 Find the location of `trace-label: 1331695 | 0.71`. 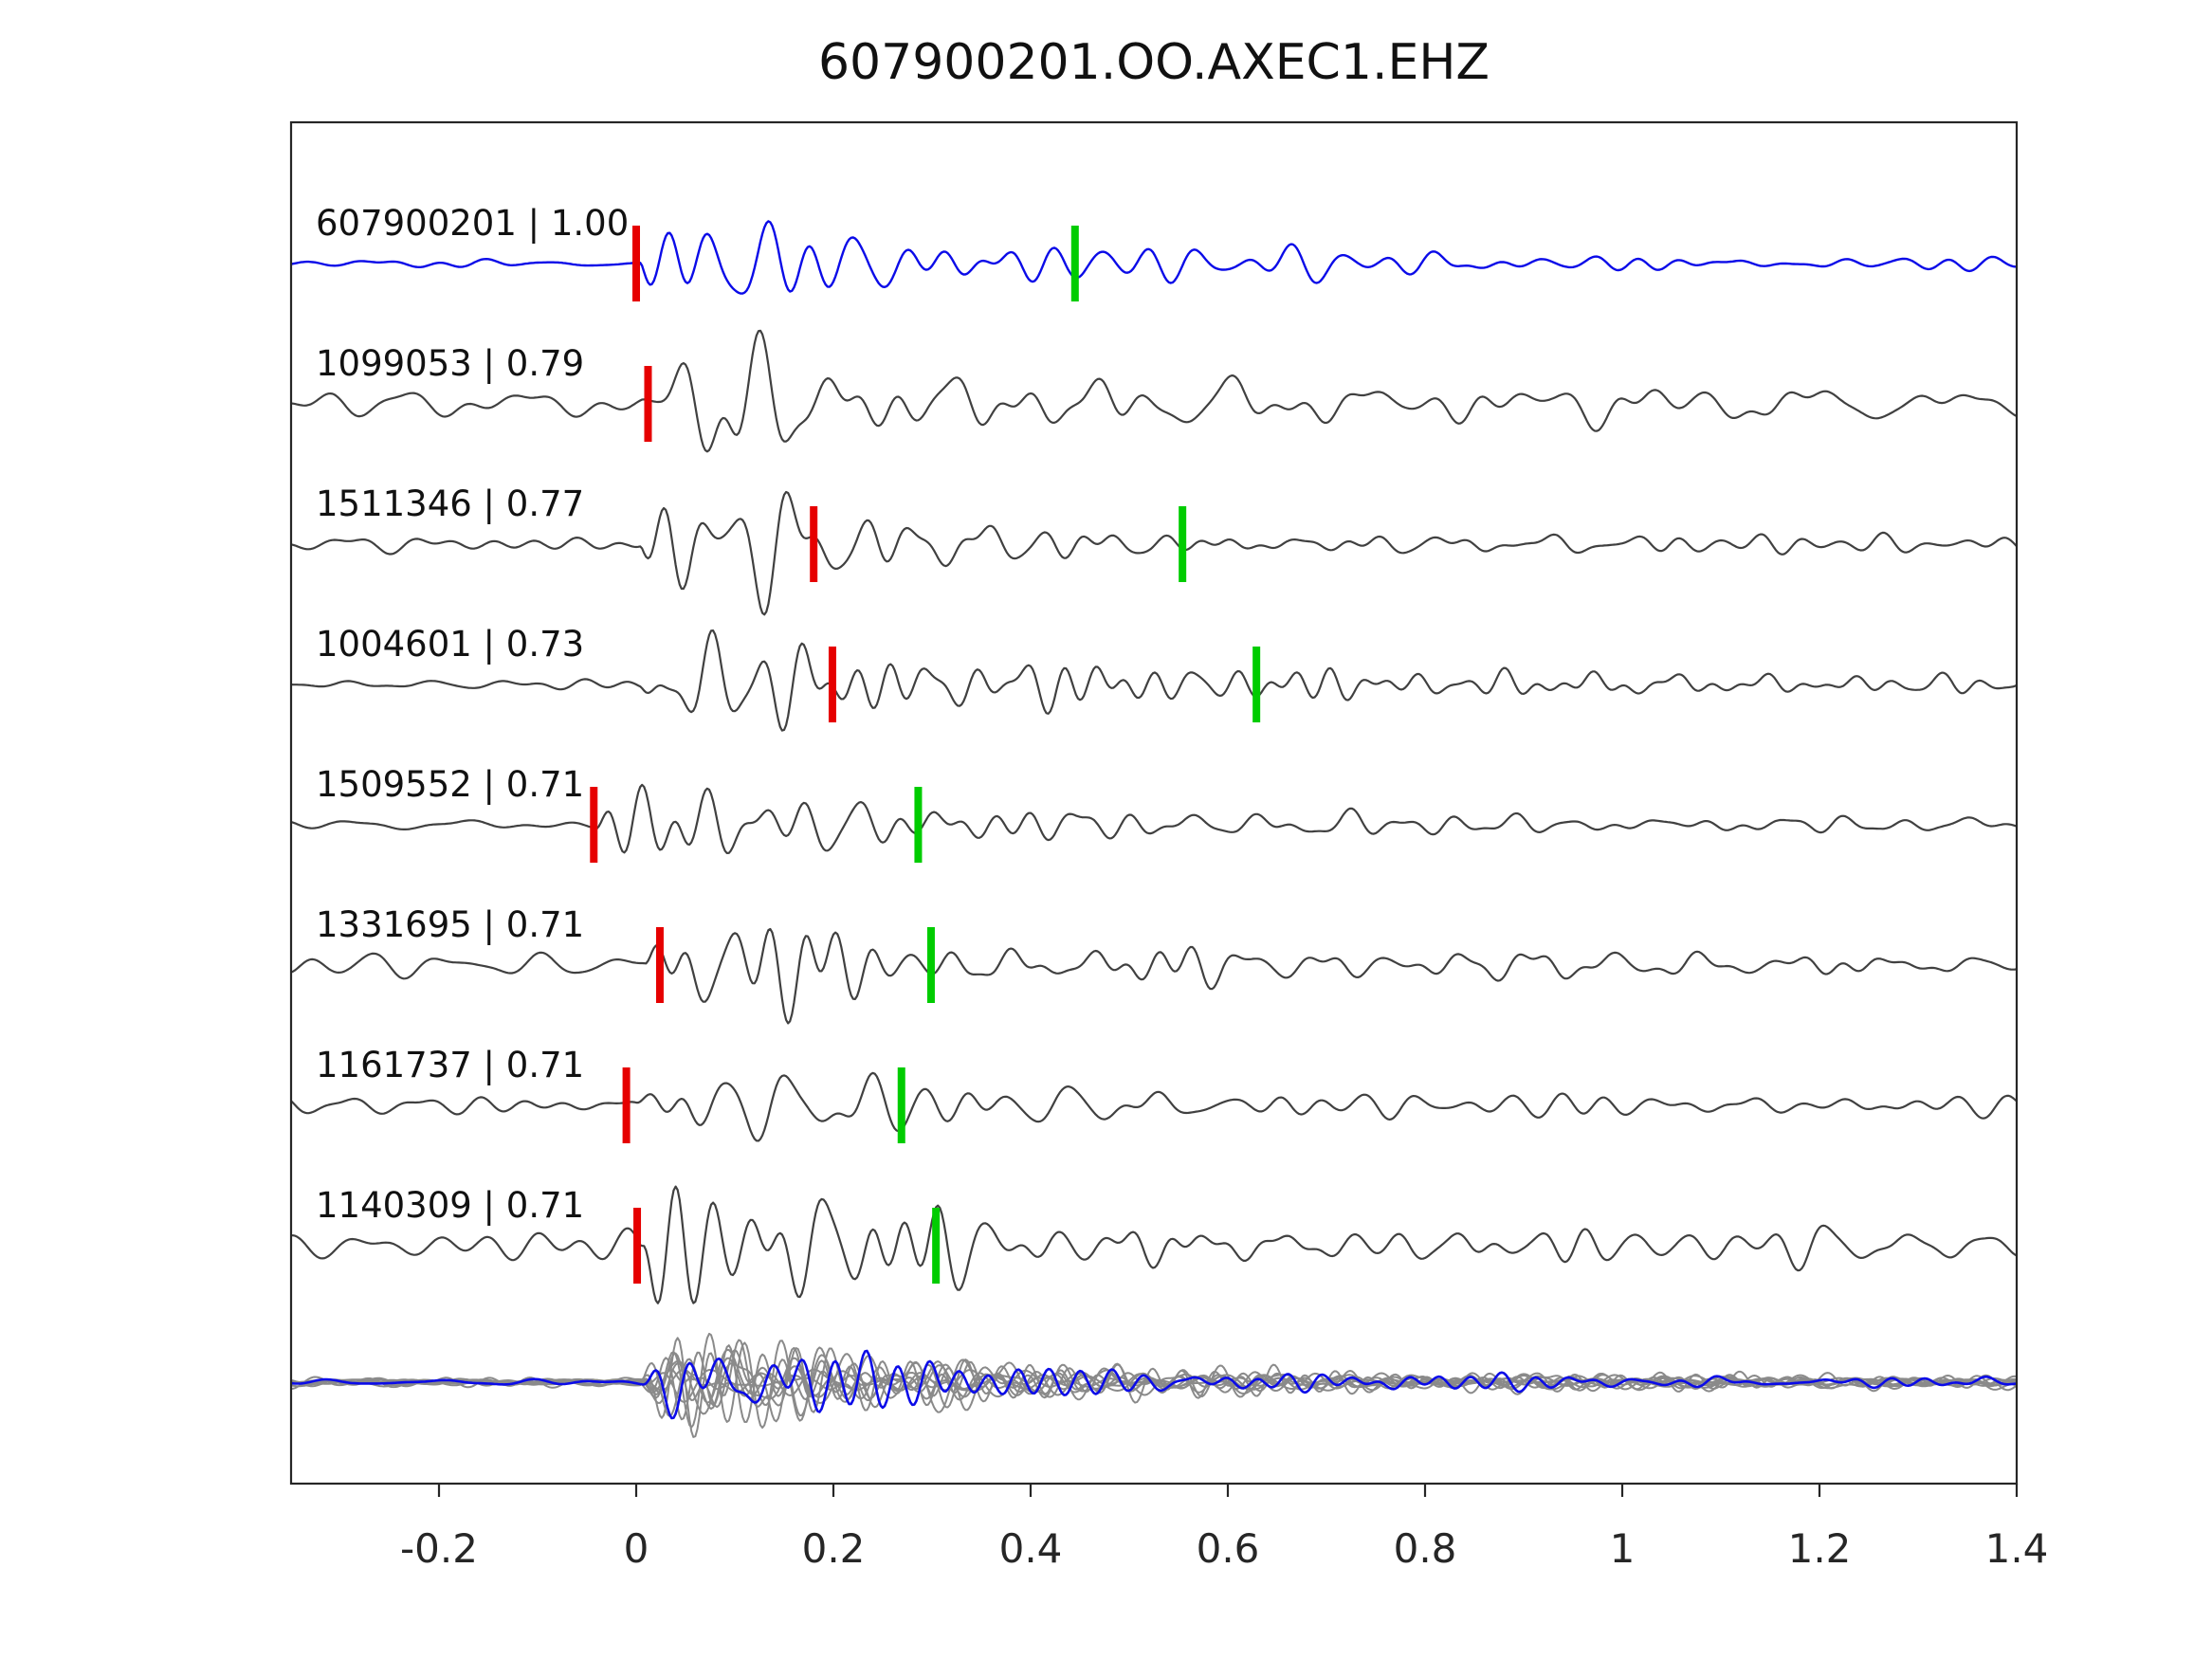

trace-label: 1331695 | 0.71 is located at coordinates (450, 924).